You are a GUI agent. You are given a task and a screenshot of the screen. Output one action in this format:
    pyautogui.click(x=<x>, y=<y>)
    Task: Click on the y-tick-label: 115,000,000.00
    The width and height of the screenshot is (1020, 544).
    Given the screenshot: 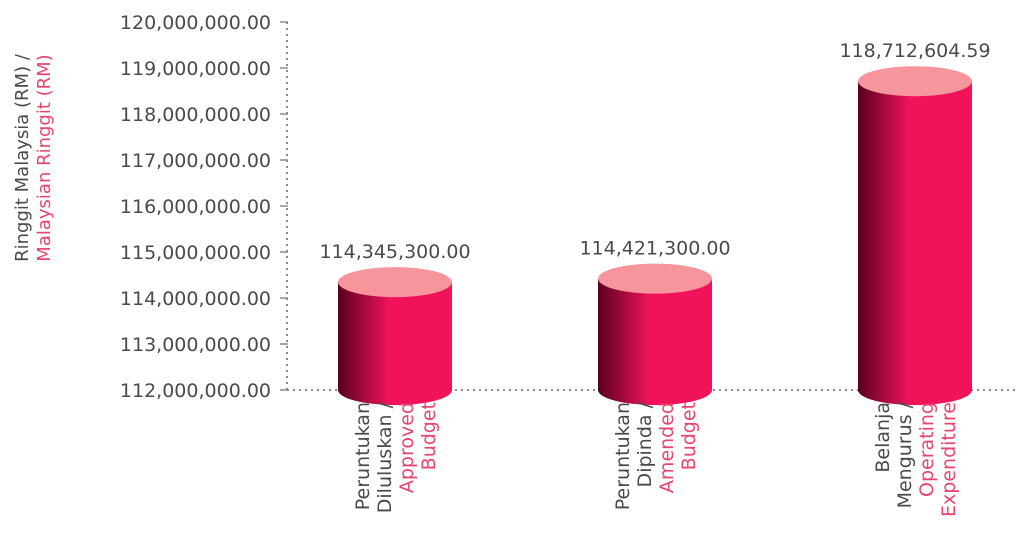 What is the action you would take?
    pyautogui.click(x=195, y=253)
    